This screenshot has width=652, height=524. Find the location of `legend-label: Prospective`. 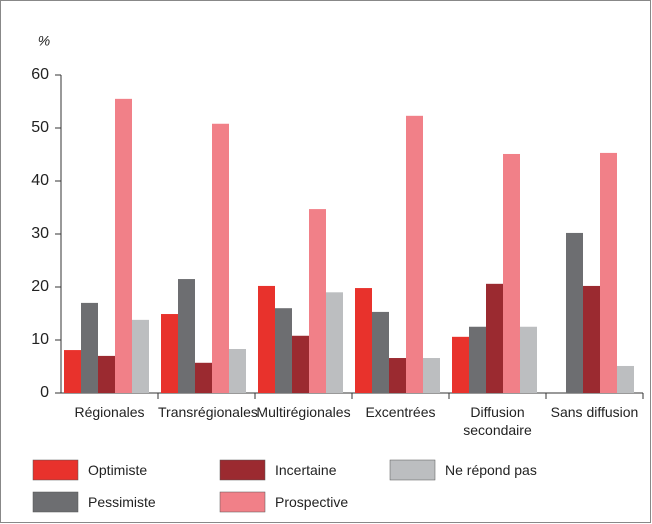

legend-label: Prospective is located at coordinates (312, 502).